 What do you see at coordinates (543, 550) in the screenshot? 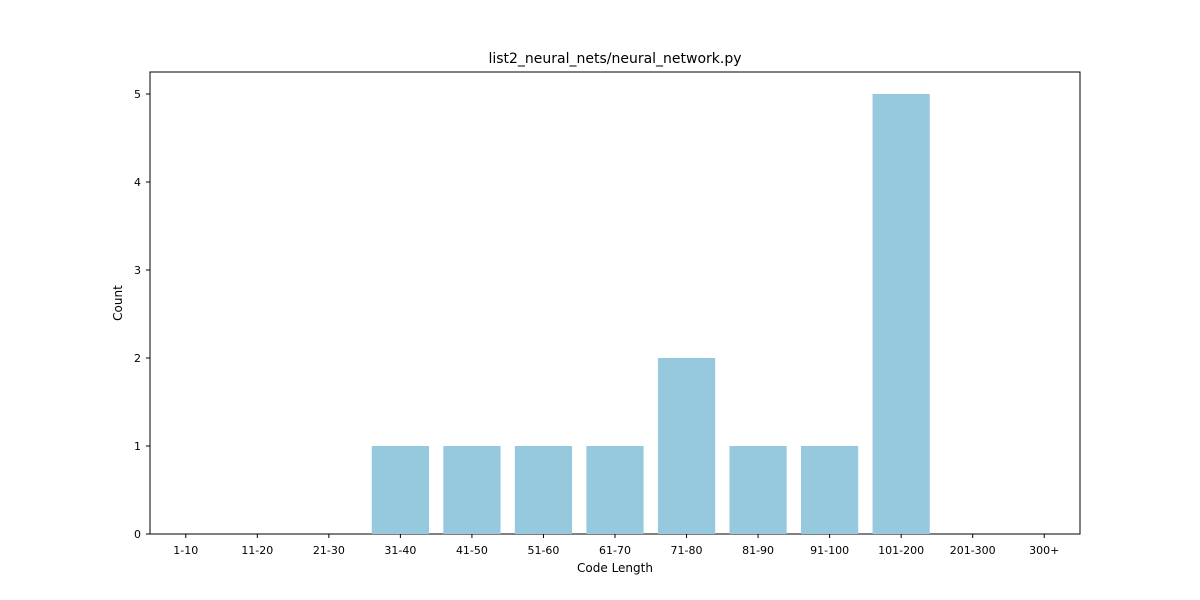
I see `x-tick-label: 51-60` at bounding box center [543, 550].